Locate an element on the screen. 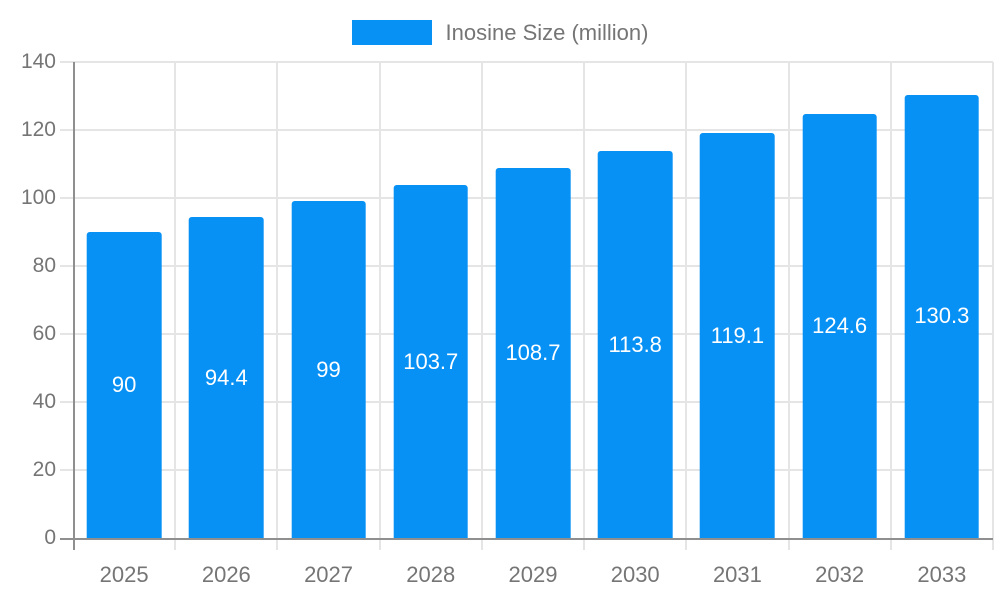  bar-2030: 113.8 is located at coordinates (635, 344).